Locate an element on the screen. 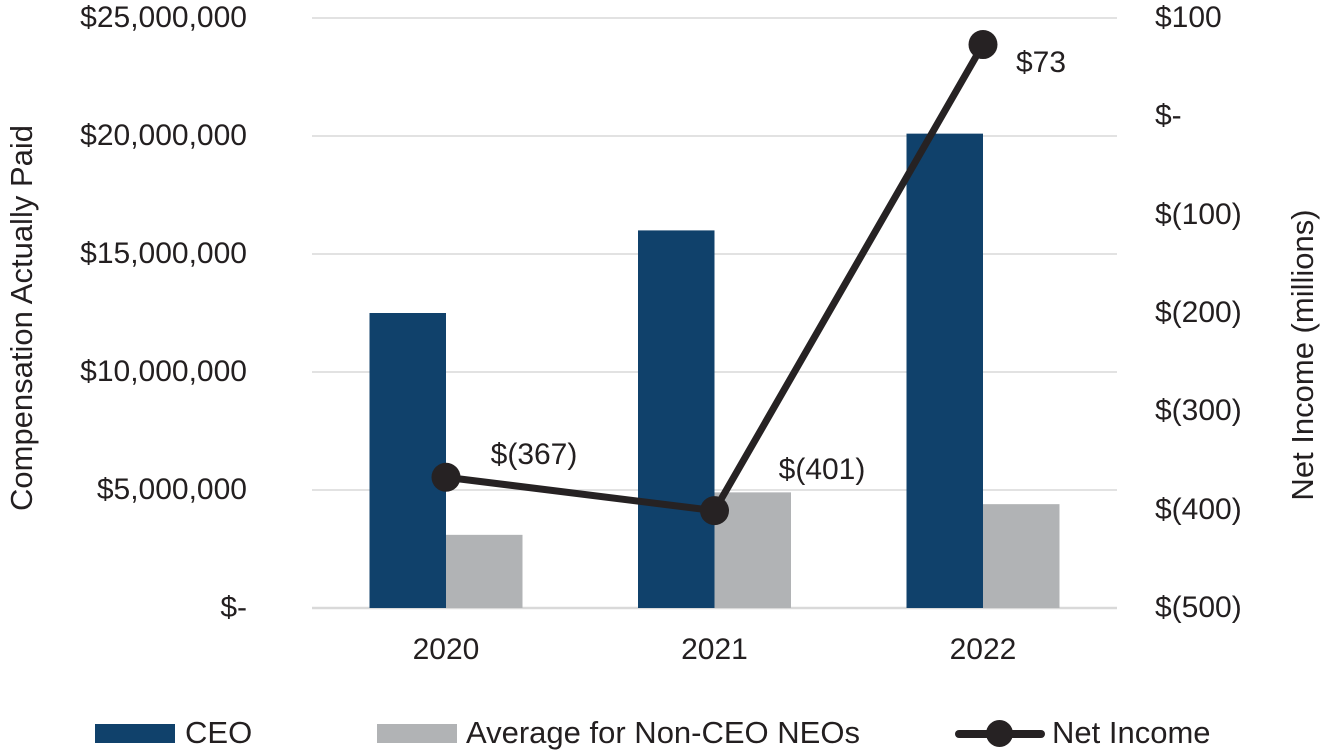 This screenshot has height=755, width=1327. right-axis-tick-label: $(300) is located at coordinates (1198, 411).